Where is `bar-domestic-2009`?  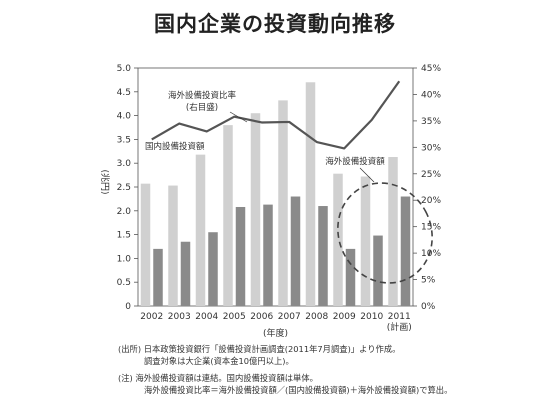
bar-domestic-2009 is located at coordinates (338, 239).